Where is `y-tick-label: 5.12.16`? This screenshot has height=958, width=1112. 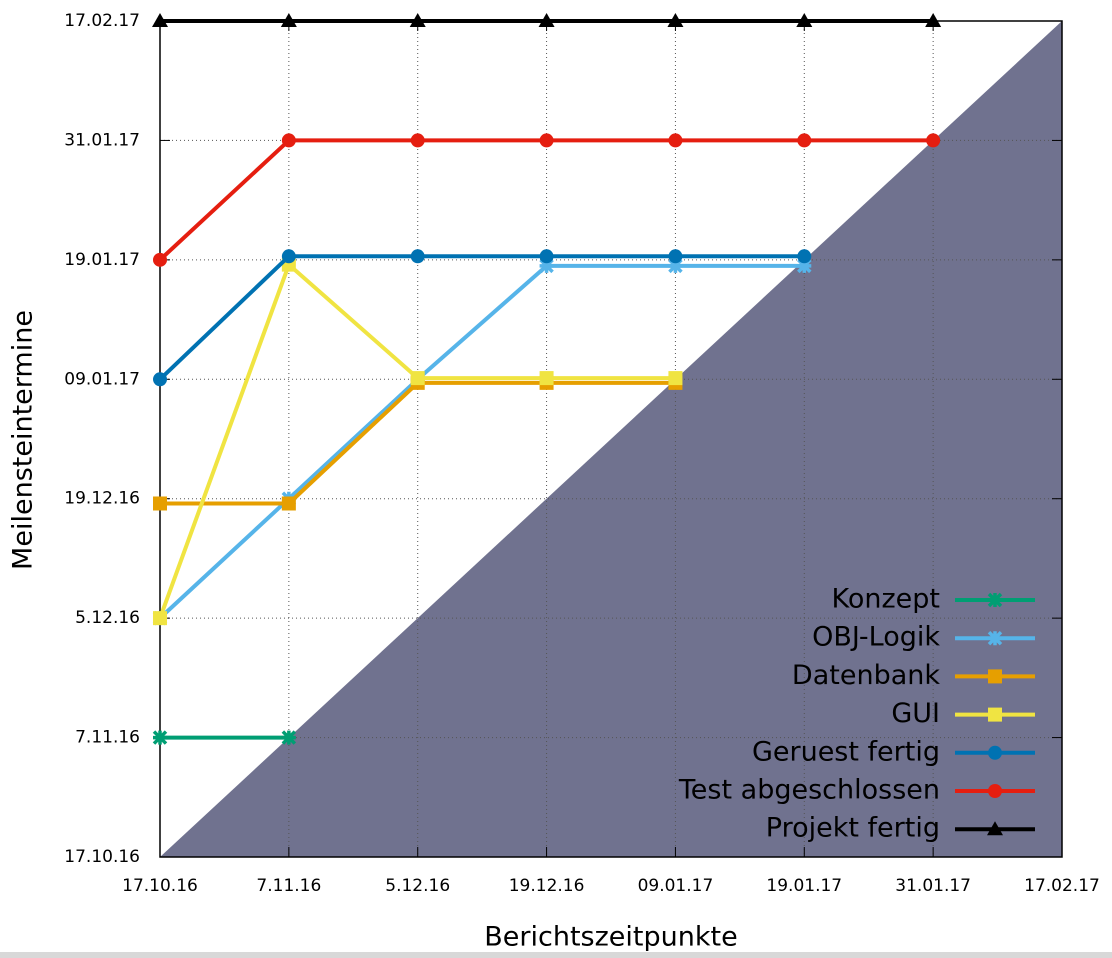
y-tick-label: 5.12.16 is located at coordinates (107, 618).